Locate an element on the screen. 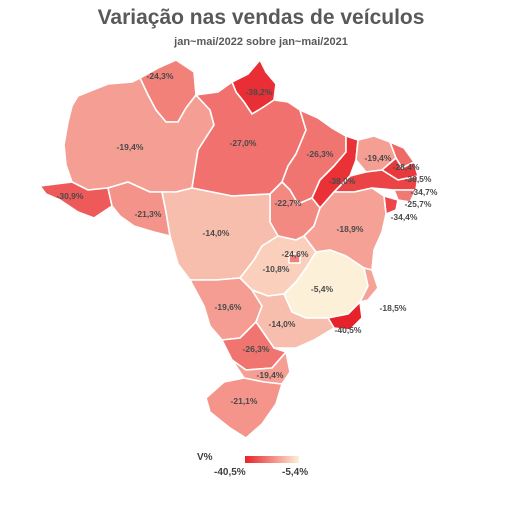 The image size is (522, 509). state-label-ce: -19,4% is located at coordinates (378, 158).